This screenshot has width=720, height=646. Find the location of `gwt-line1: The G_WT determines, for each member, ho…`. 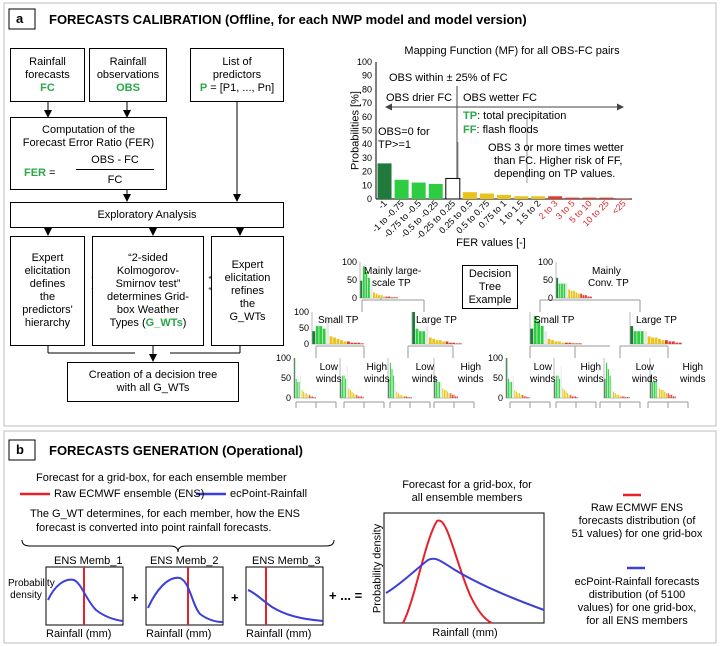

gwt-line1: The G_WT determines, for each member, ho… is located at coordinates (165, 514).